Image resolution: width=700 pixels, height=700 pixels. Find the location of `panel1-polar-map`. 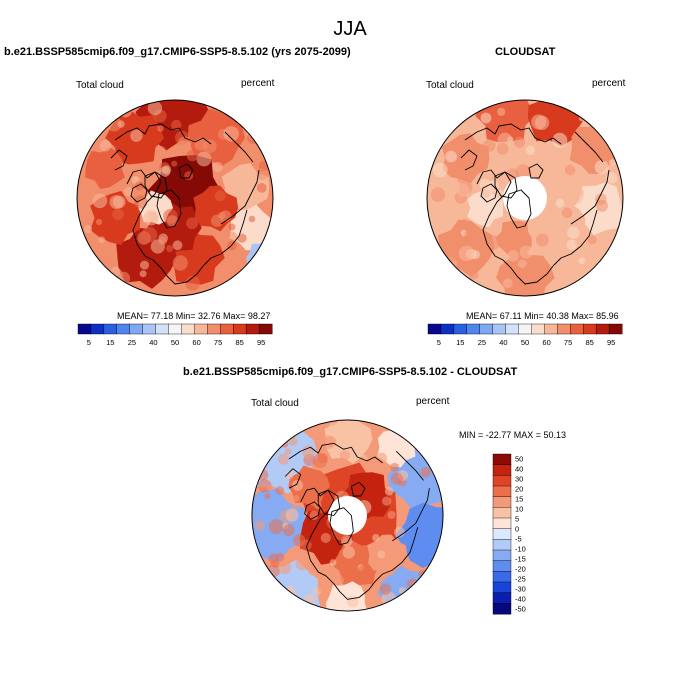

panel1-polar-map is located at coordinates (175, 198).